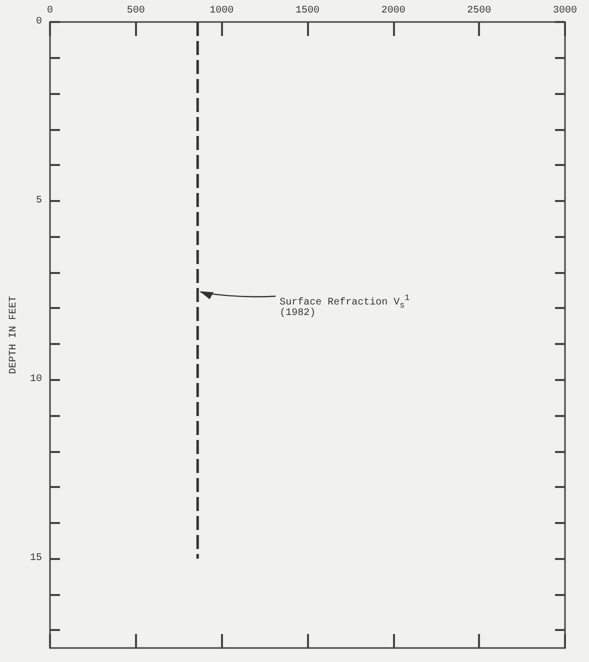 This screenshot has height=662, width=589. I want to click on x-tick-label: 2500, so click(479, 11).